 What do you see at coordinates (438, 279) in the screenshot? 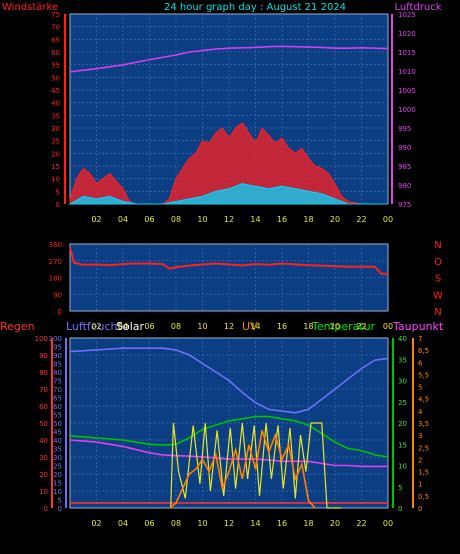
I see `compass-label: S` at bounding box center [438, 279].